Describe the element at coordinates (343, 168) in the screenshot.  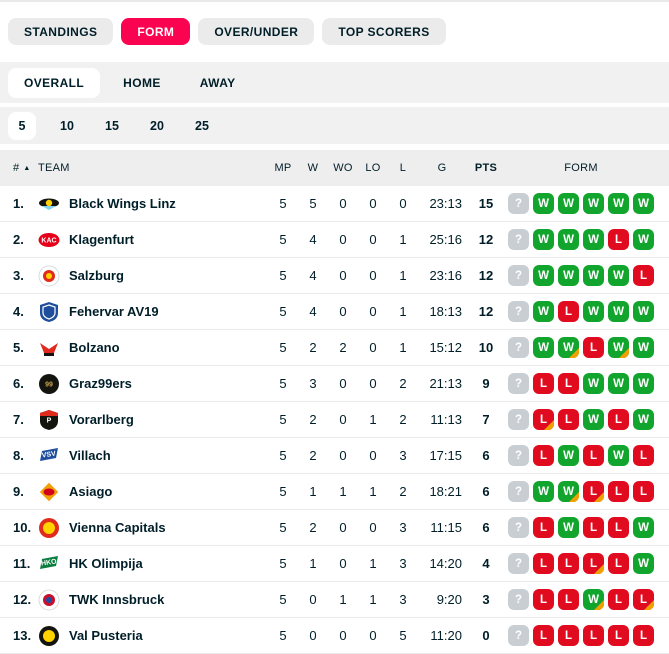
I see `header-wo: WO` at that location.